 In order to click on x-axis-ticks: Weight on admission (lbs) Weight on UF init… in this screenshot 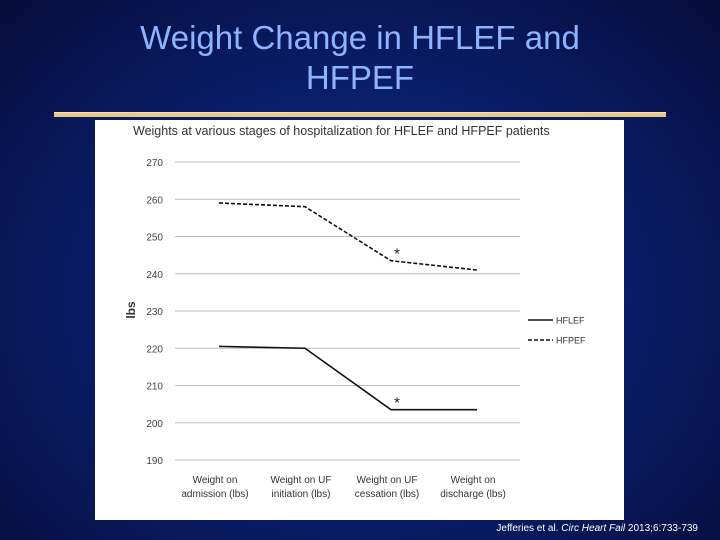, I will do `click(343, 487)`.